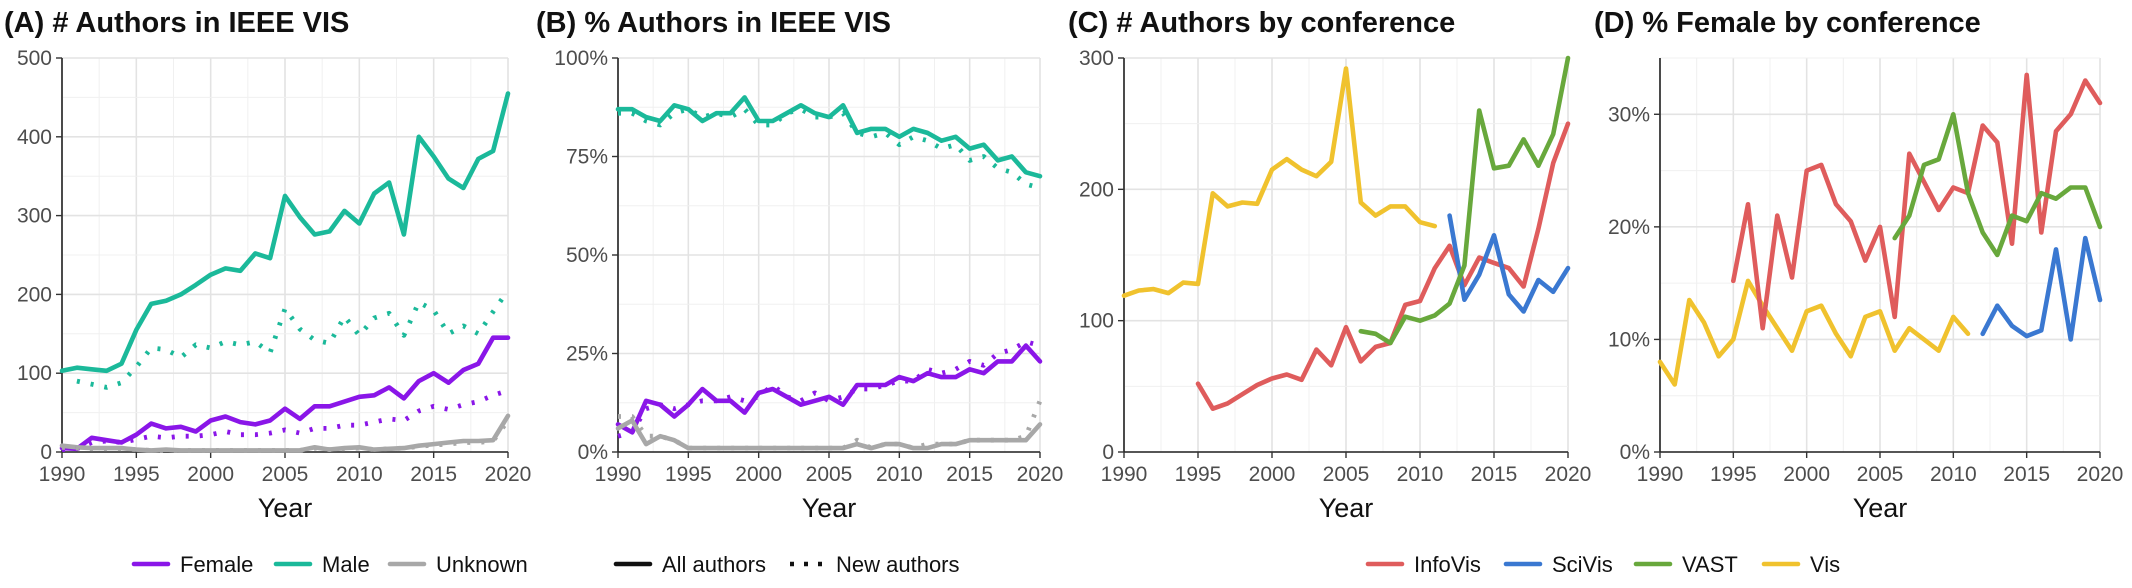 The width and height of the screenshot is (2132, 588). I want to click on y-tick-label: 75%, so click(587, 157).